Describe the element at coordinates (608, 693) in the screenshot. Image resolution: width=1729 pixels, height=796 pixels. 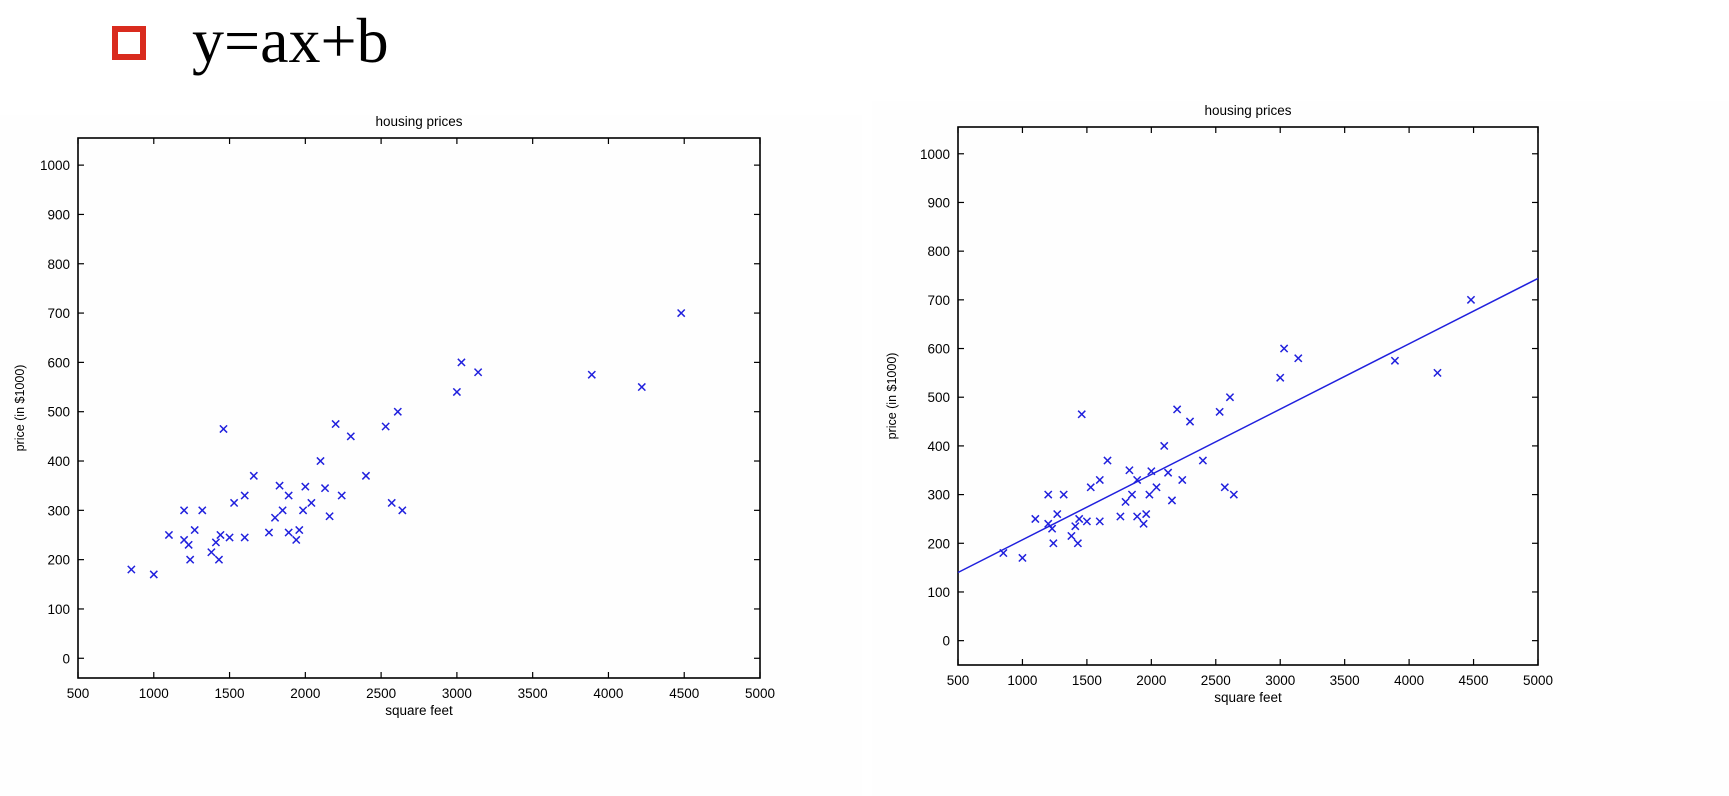
I see `x-tick-label: 4000` at that location.